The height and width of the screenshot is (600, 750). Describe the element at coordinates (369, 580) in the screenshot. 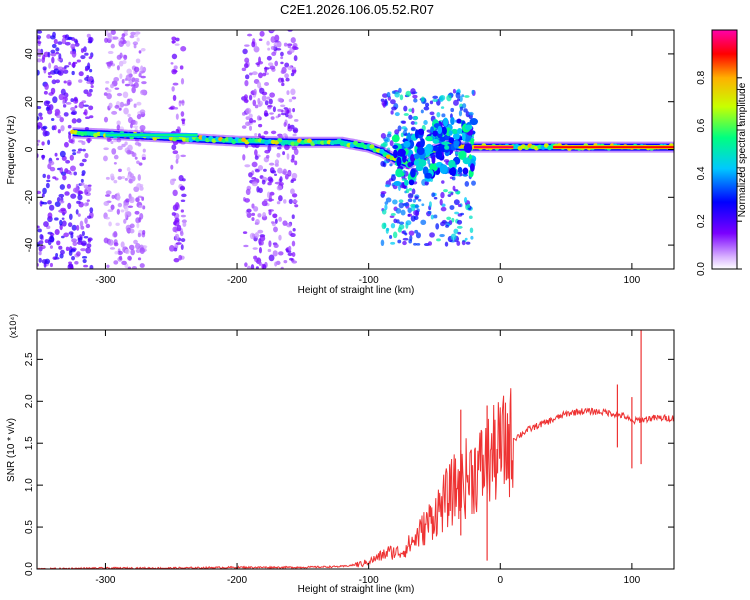

I see `x-tick-label: -100` at that location.